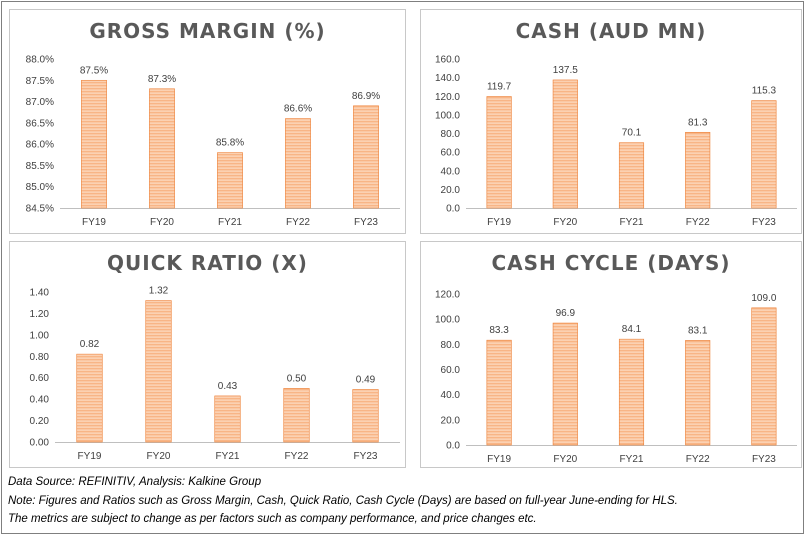  I want to click on cash-cycle-y-tick: 0.0, so click(453, 446).